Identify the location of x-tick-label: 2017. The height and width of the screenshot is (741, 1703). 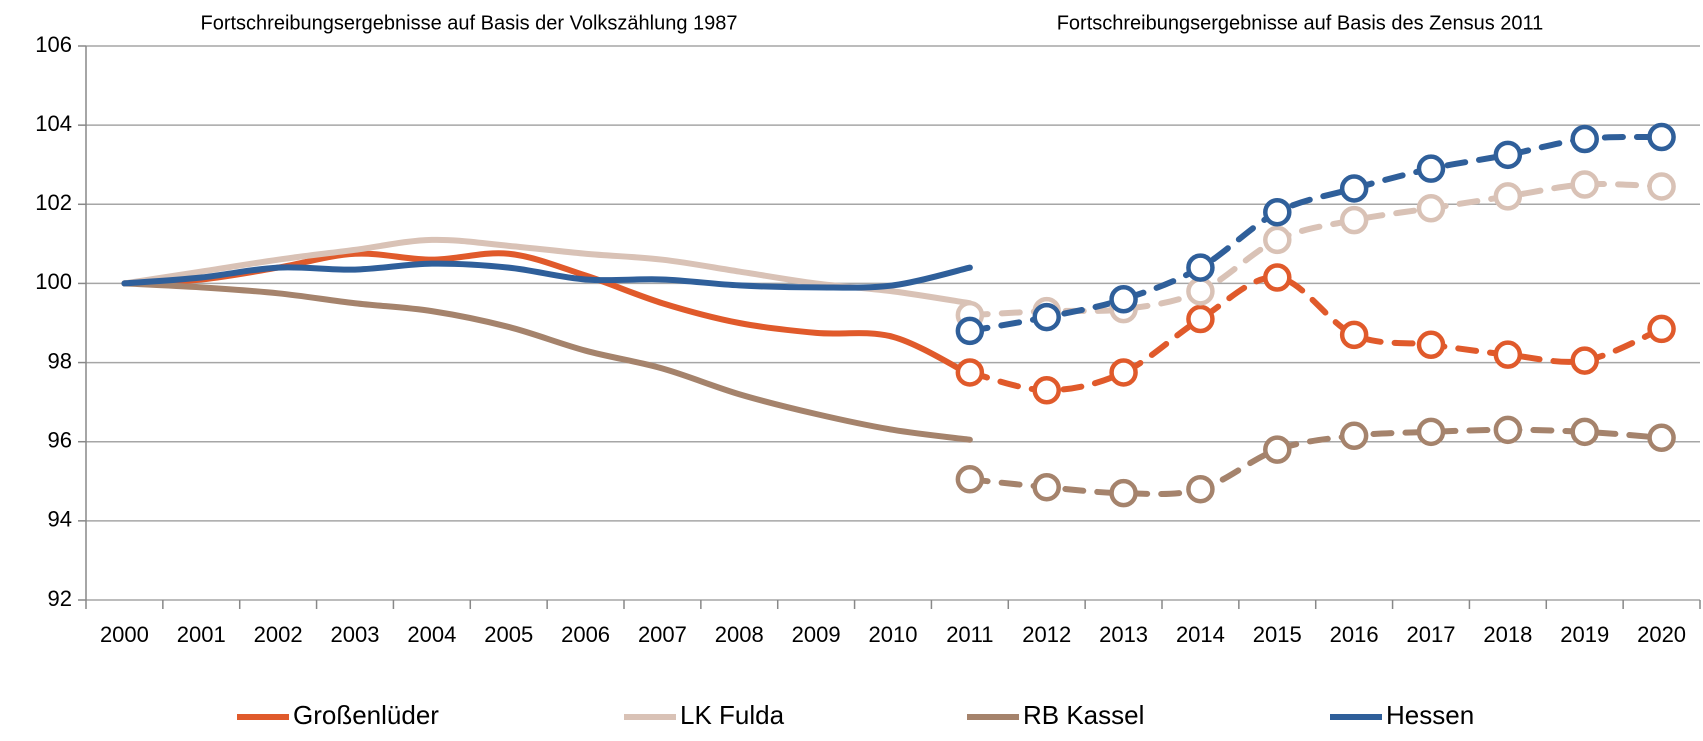
(1431, 634).